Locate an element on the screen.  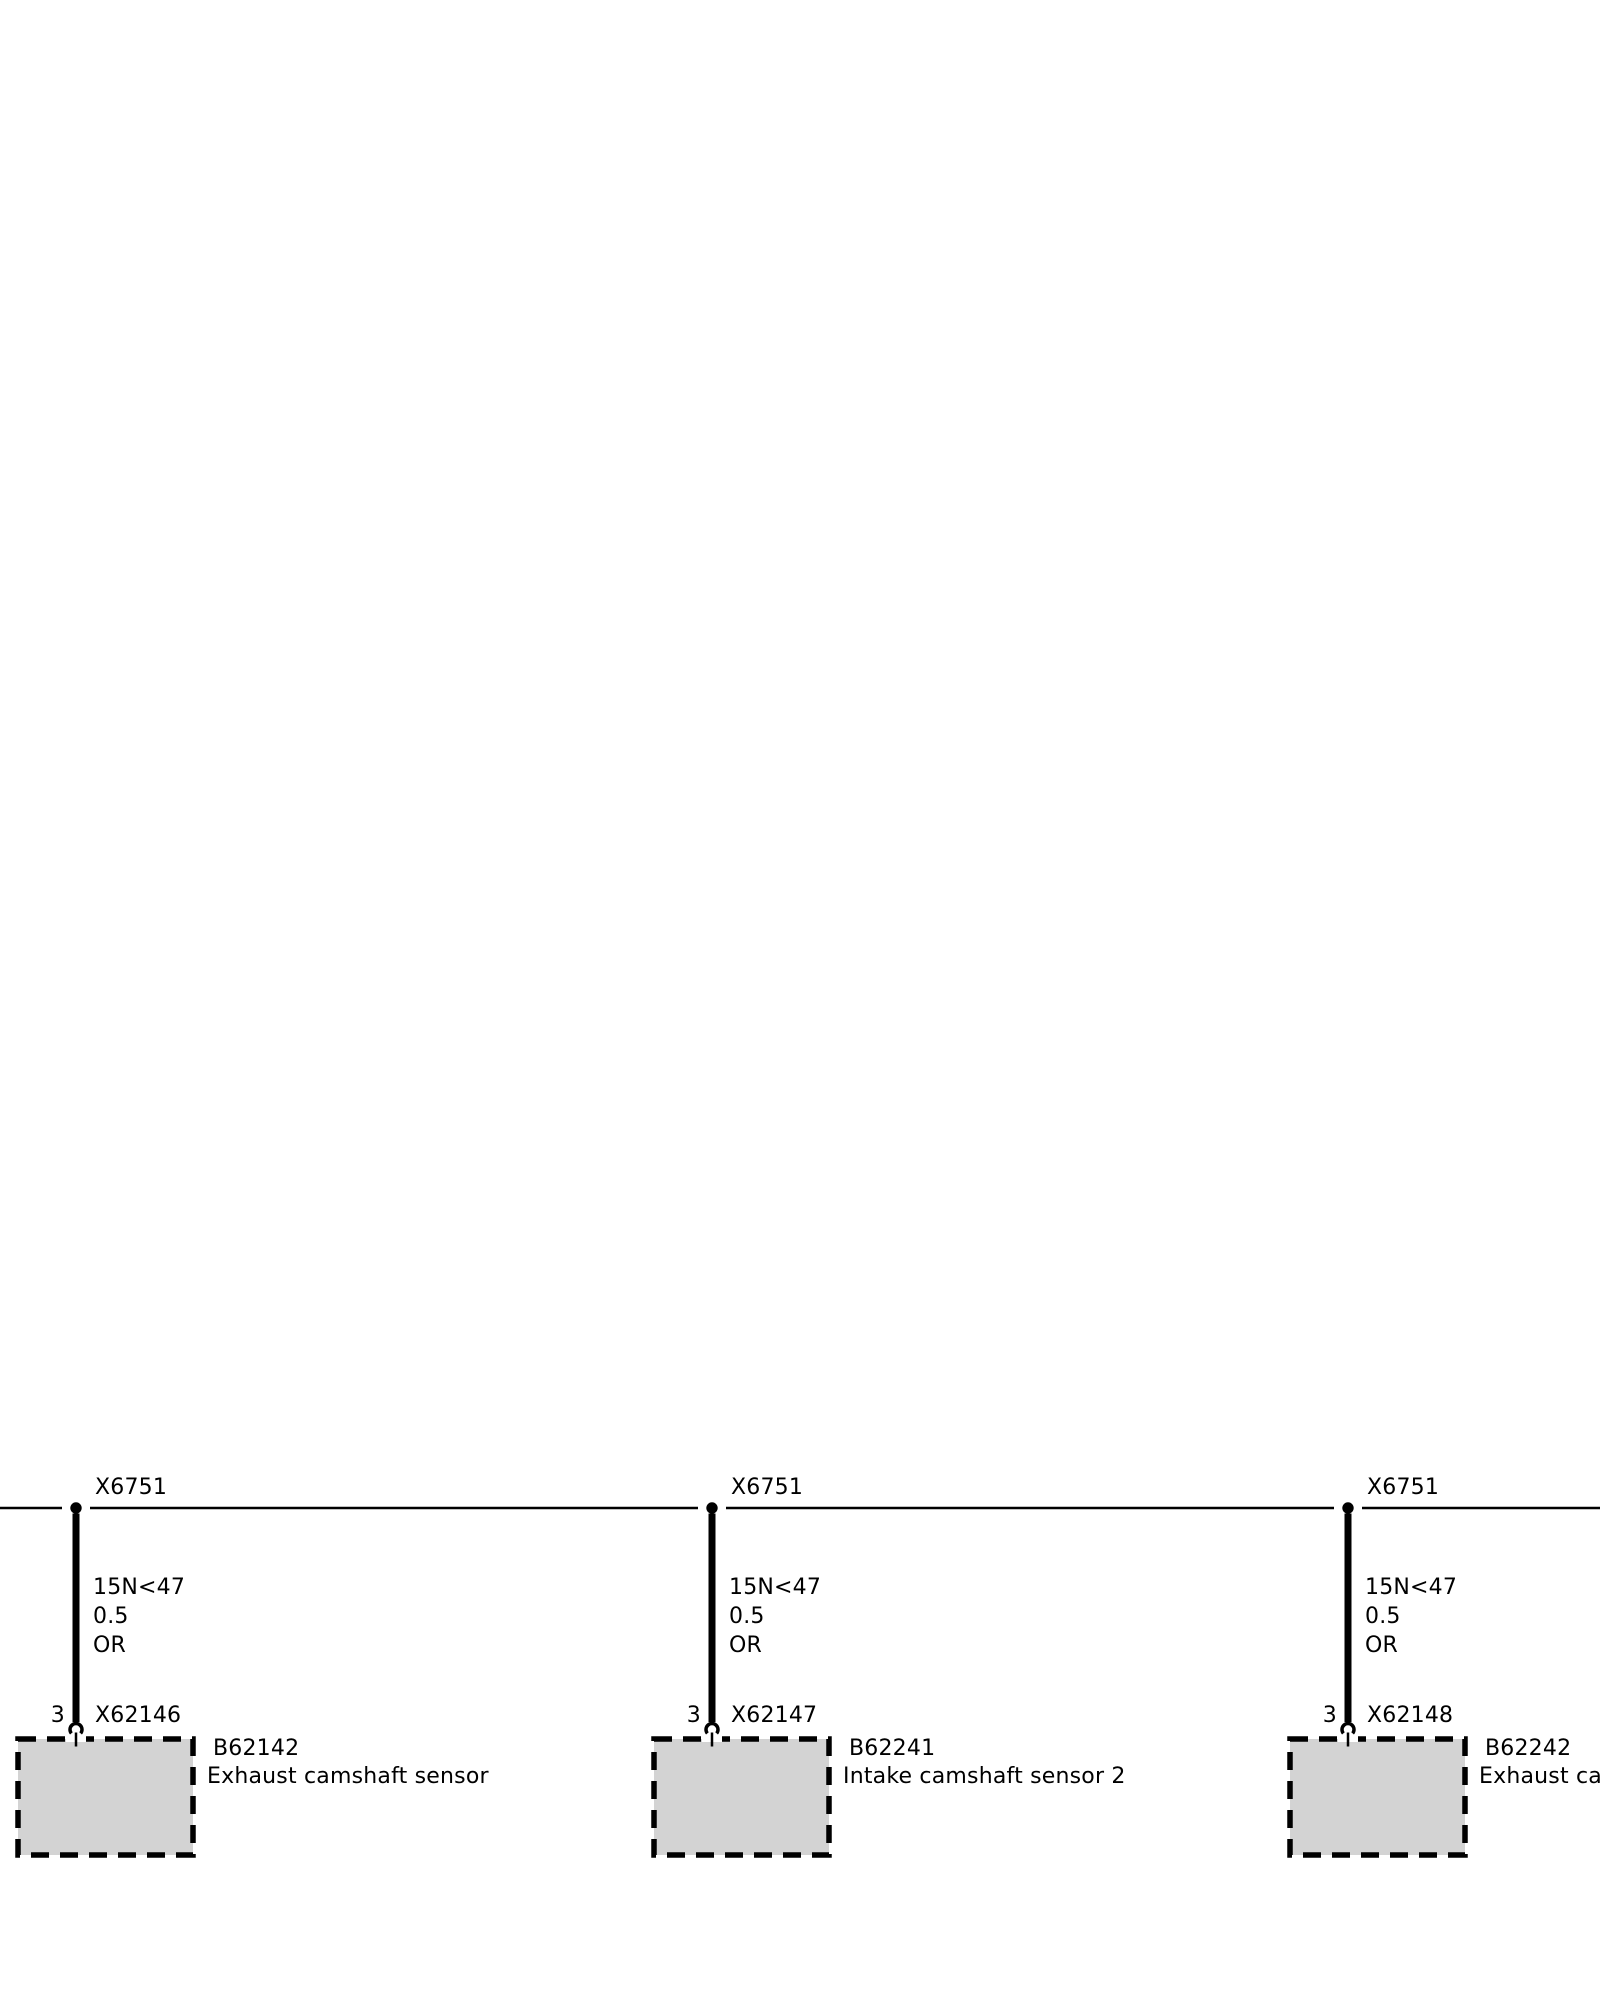
connector-id-label: X62147 is located at coordinates (774, 1715).